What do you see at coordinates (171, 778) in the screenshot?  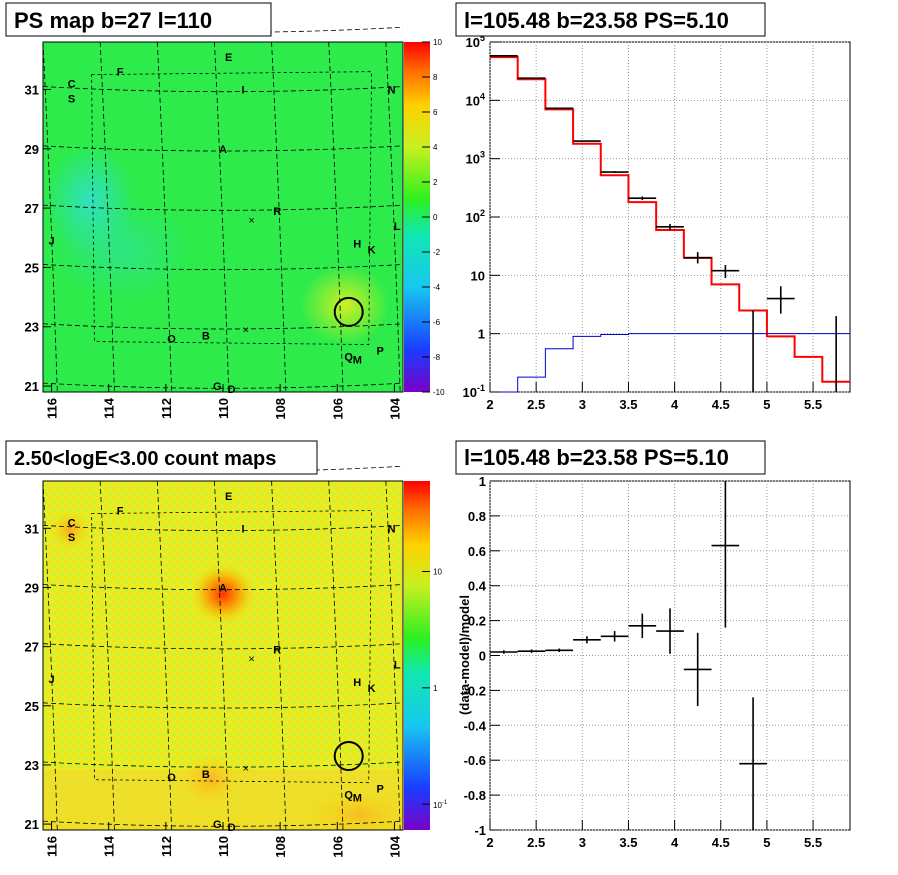 I see `source-label-o: O` at bounding box center [171, 778].